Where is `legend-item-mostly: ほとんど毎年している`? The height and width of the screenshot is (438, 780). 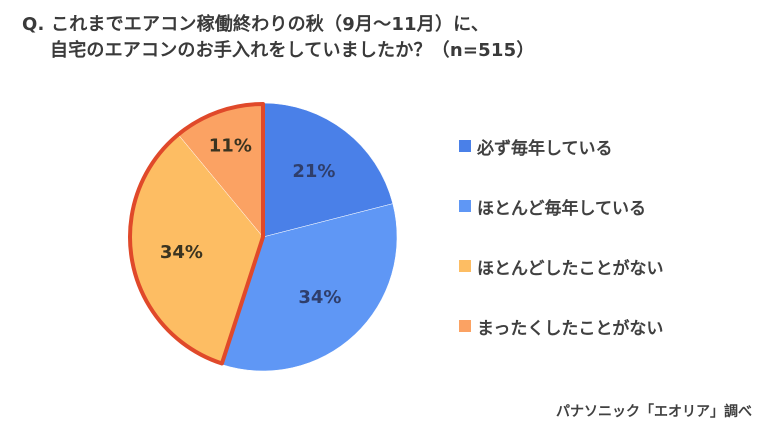 legend-item-mostly: ほとんど毎年している is located at coordinates (561, 206).